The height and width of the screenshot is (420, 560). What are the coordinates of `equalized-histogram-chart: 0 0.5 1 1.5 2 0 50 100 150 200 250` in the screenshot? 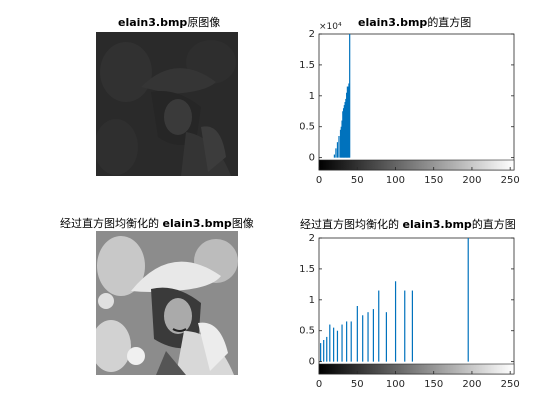 It's located at (410, 311).